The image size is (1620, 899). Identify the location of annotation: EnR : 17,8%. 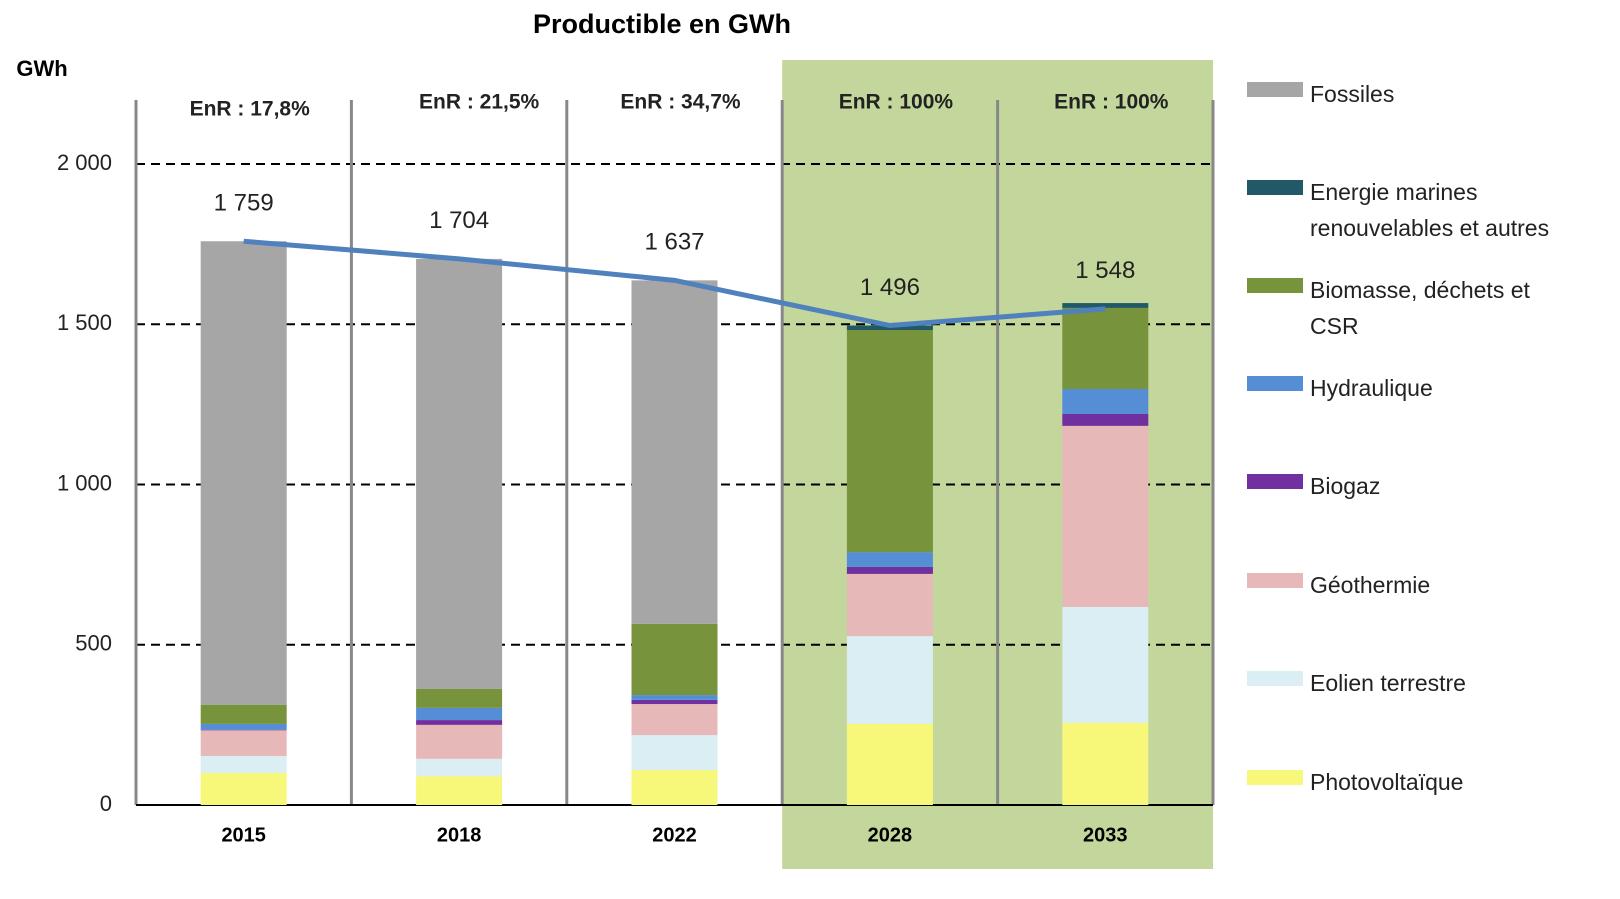
(250, 109).